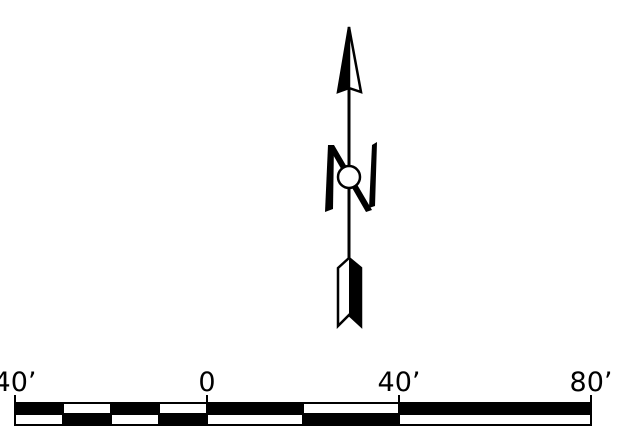 The width and height of the screenshot is (624, 438). Describe the element at coordinates (206, 382) in the screenshot. I see `scale-label-0: 0` at that location.